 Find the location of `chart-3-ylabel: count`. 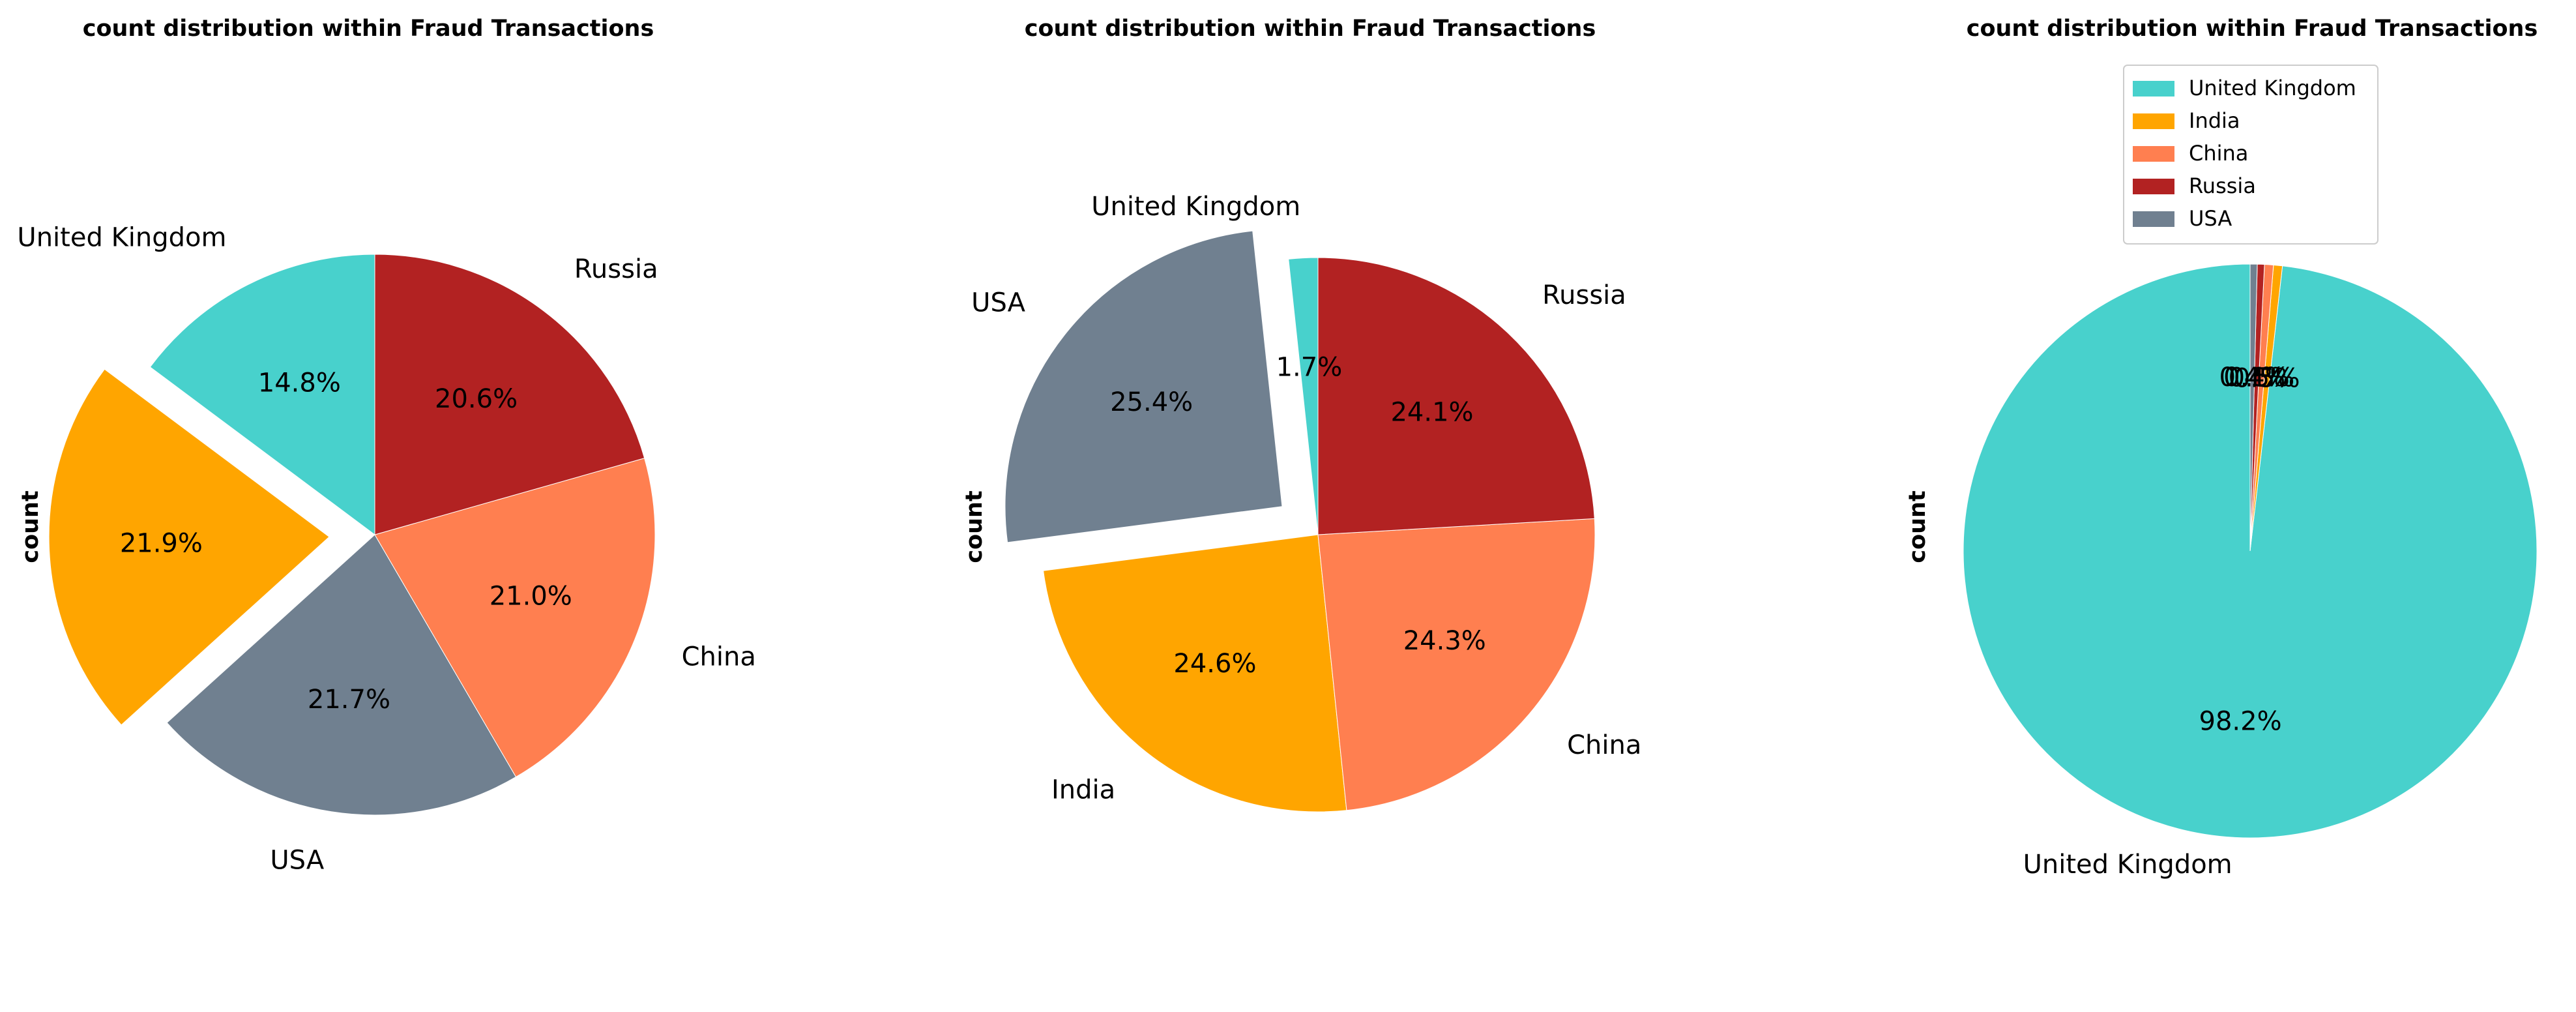

chart-3-ylabel: count is located at coordinates (1918, 526).